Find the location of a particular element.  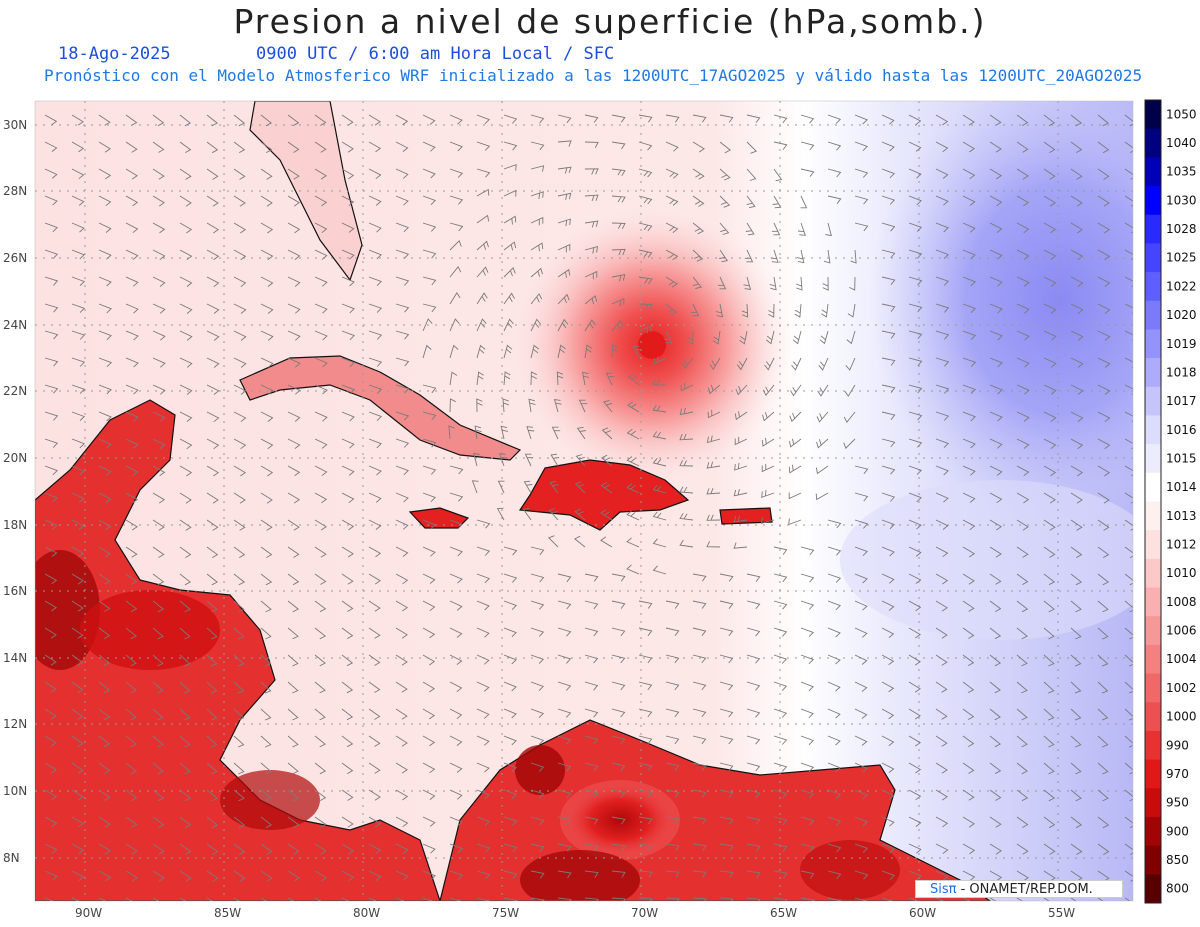

colorbar-label: 1006 is located at coordinates (1181, 631).